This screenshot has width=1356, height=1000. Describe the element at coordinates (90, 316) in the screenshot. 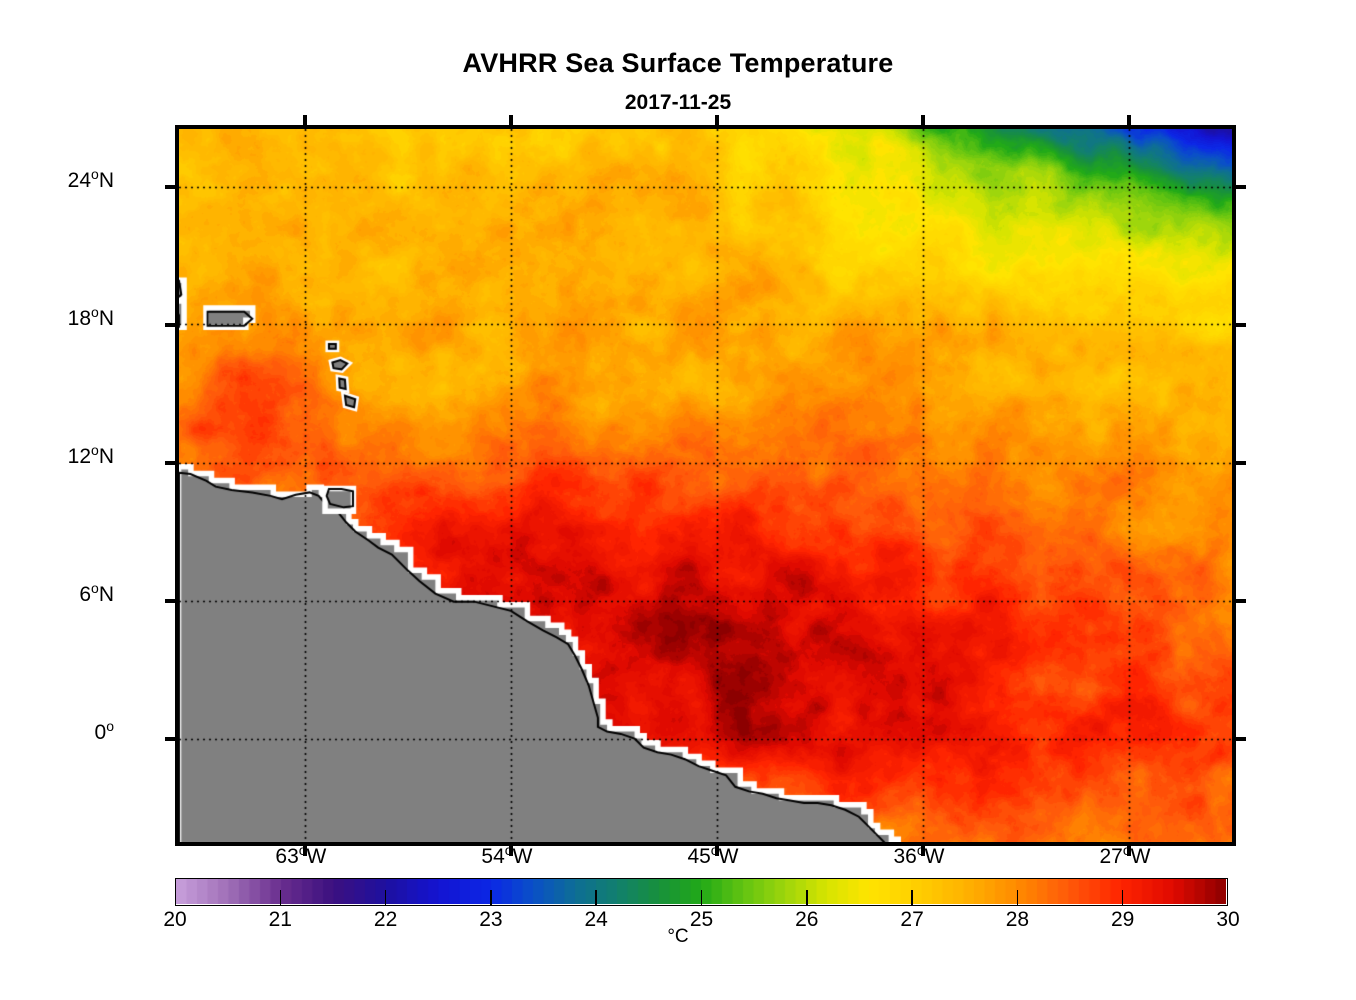

I see `y-axis-label: 18oN` at that location.